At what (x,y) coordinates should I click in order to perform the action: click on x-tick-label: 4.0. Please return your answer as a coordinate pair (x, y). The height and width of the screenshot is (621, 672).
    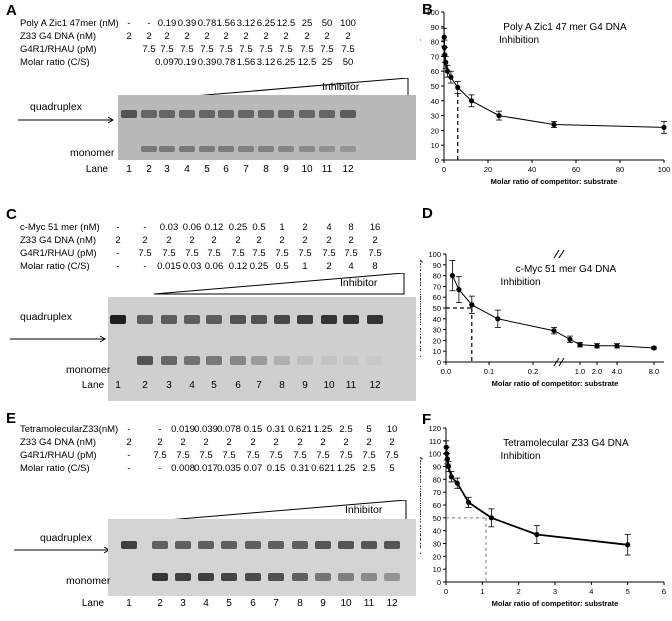
    Looking at the image, I should click on (617, 371).